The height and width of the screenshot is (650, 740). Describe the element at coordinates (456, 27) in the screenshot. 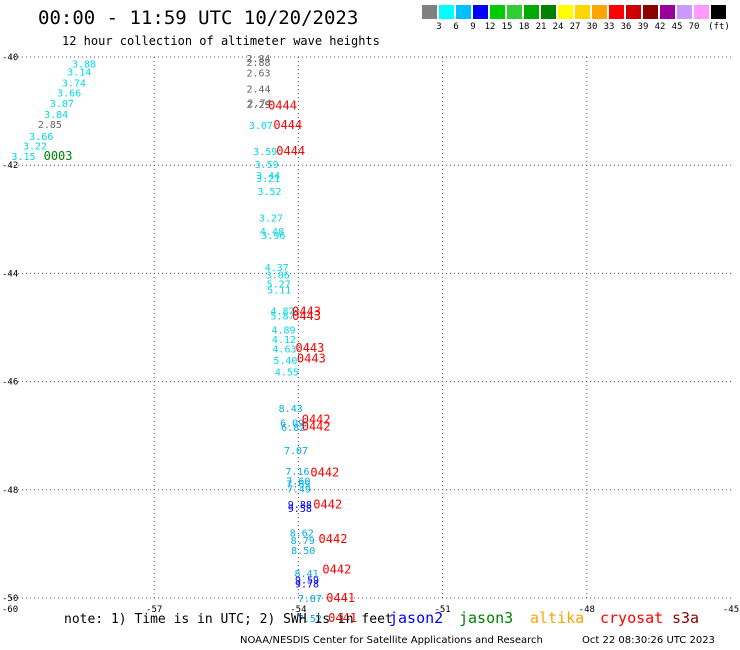

I see `legend-label: 6` at that location.